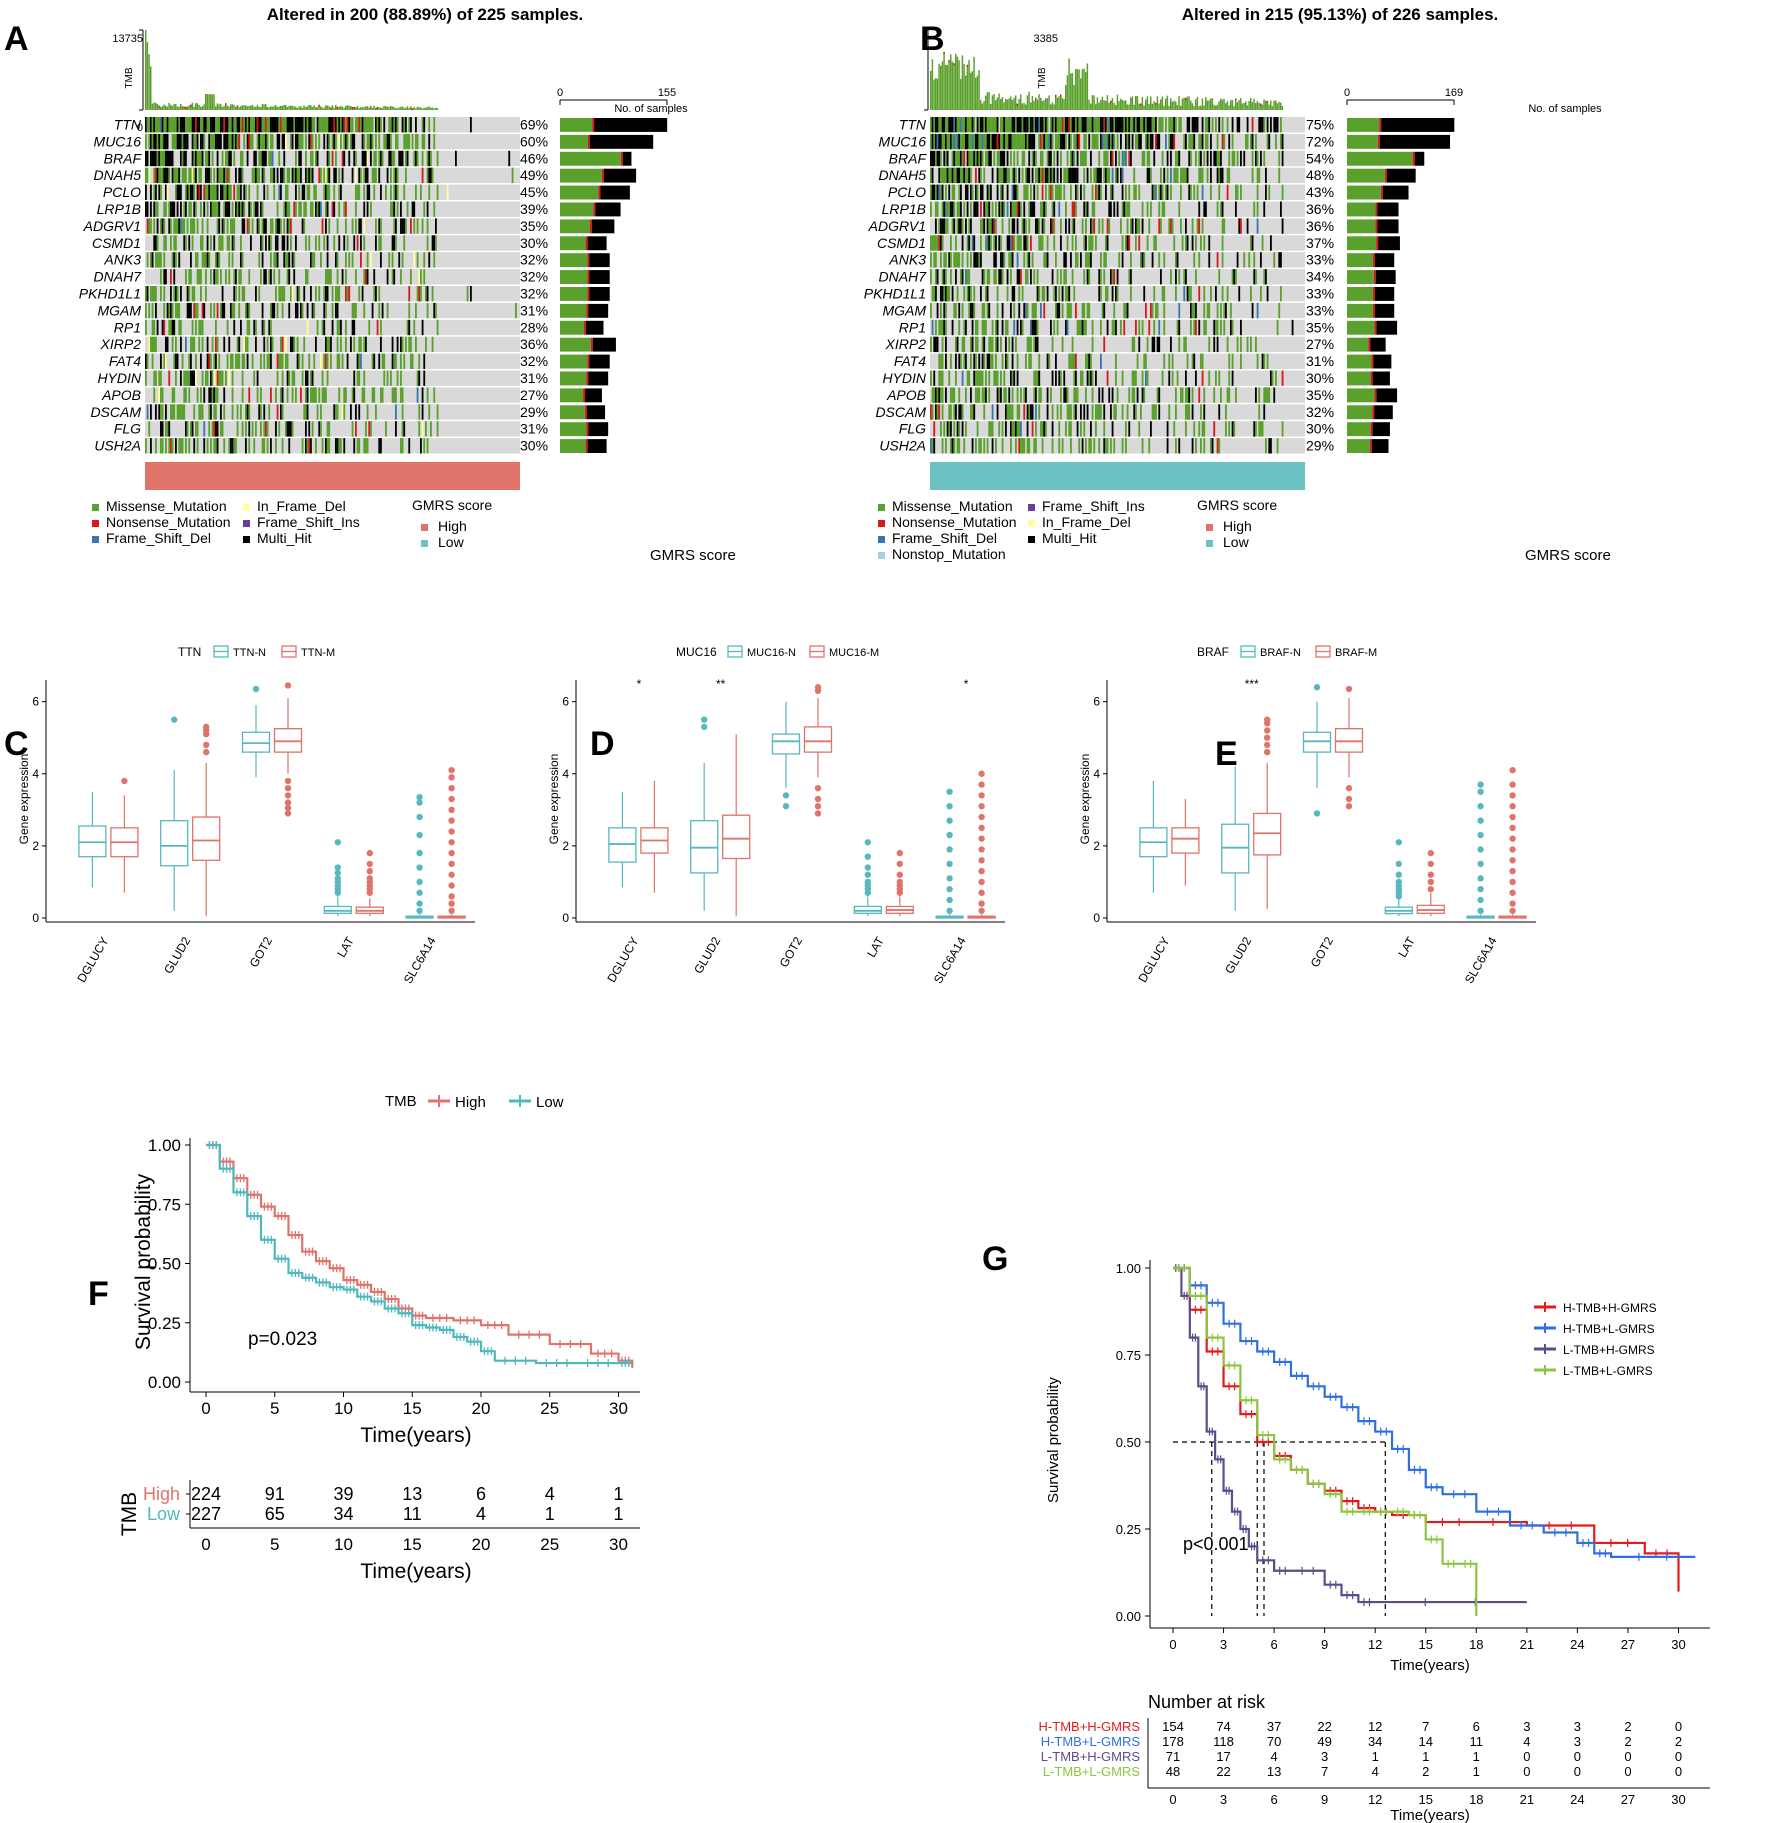 The image size is (1772, 1823). Describe the element at coordinates (415, 1435) in the screenshot. I see `x-axis-label: Time(years)` at that location.